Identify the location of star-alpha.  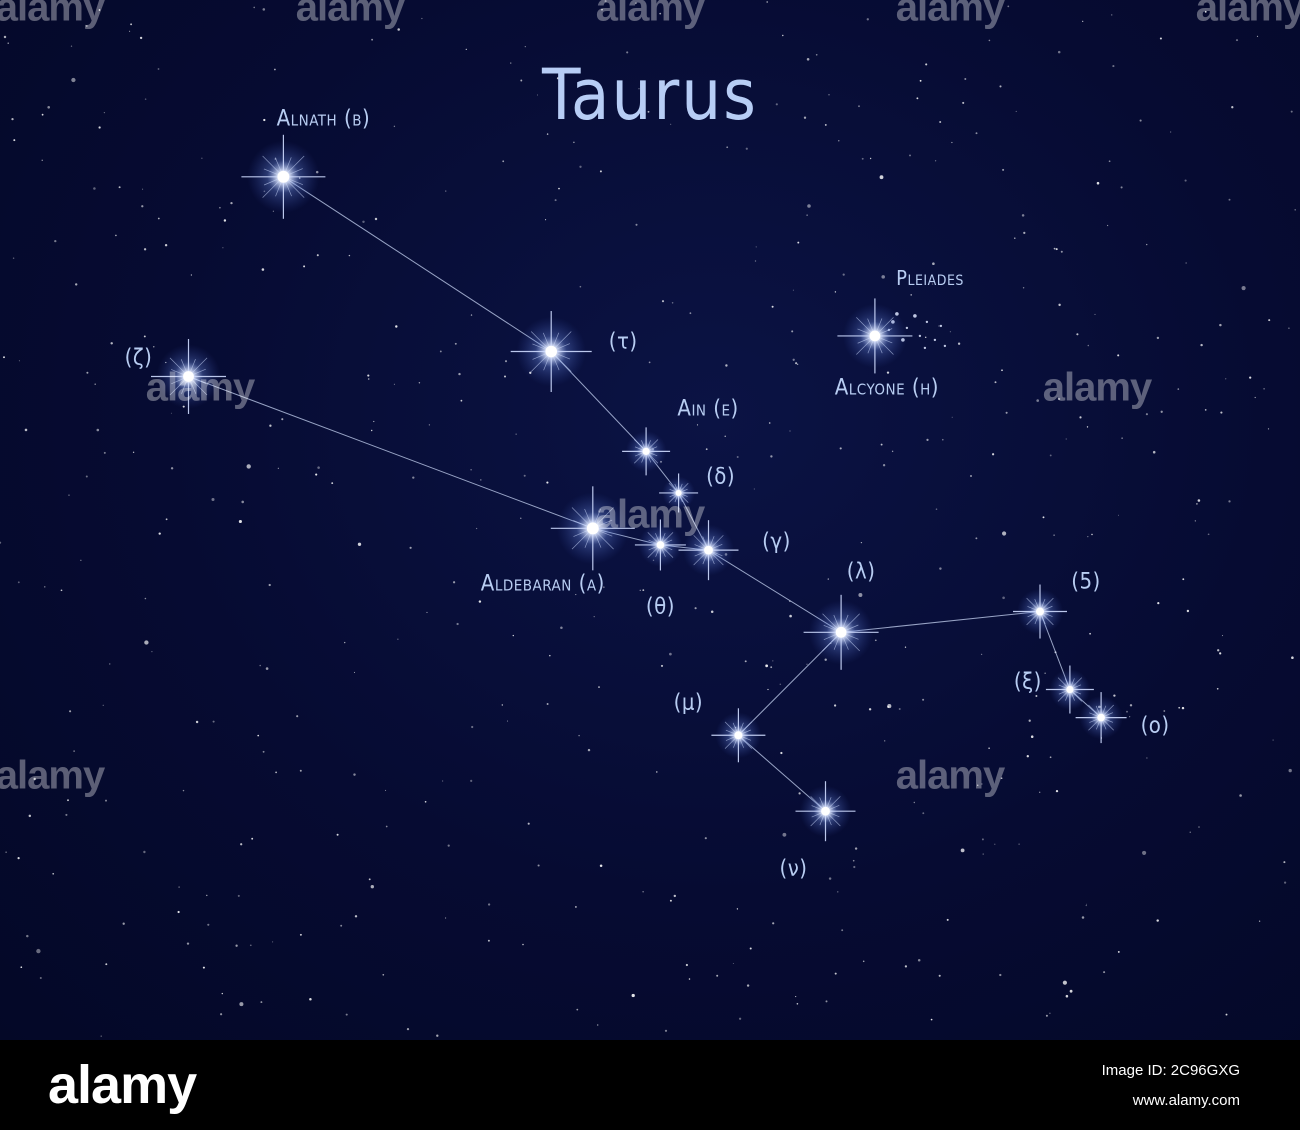
(592, 528).